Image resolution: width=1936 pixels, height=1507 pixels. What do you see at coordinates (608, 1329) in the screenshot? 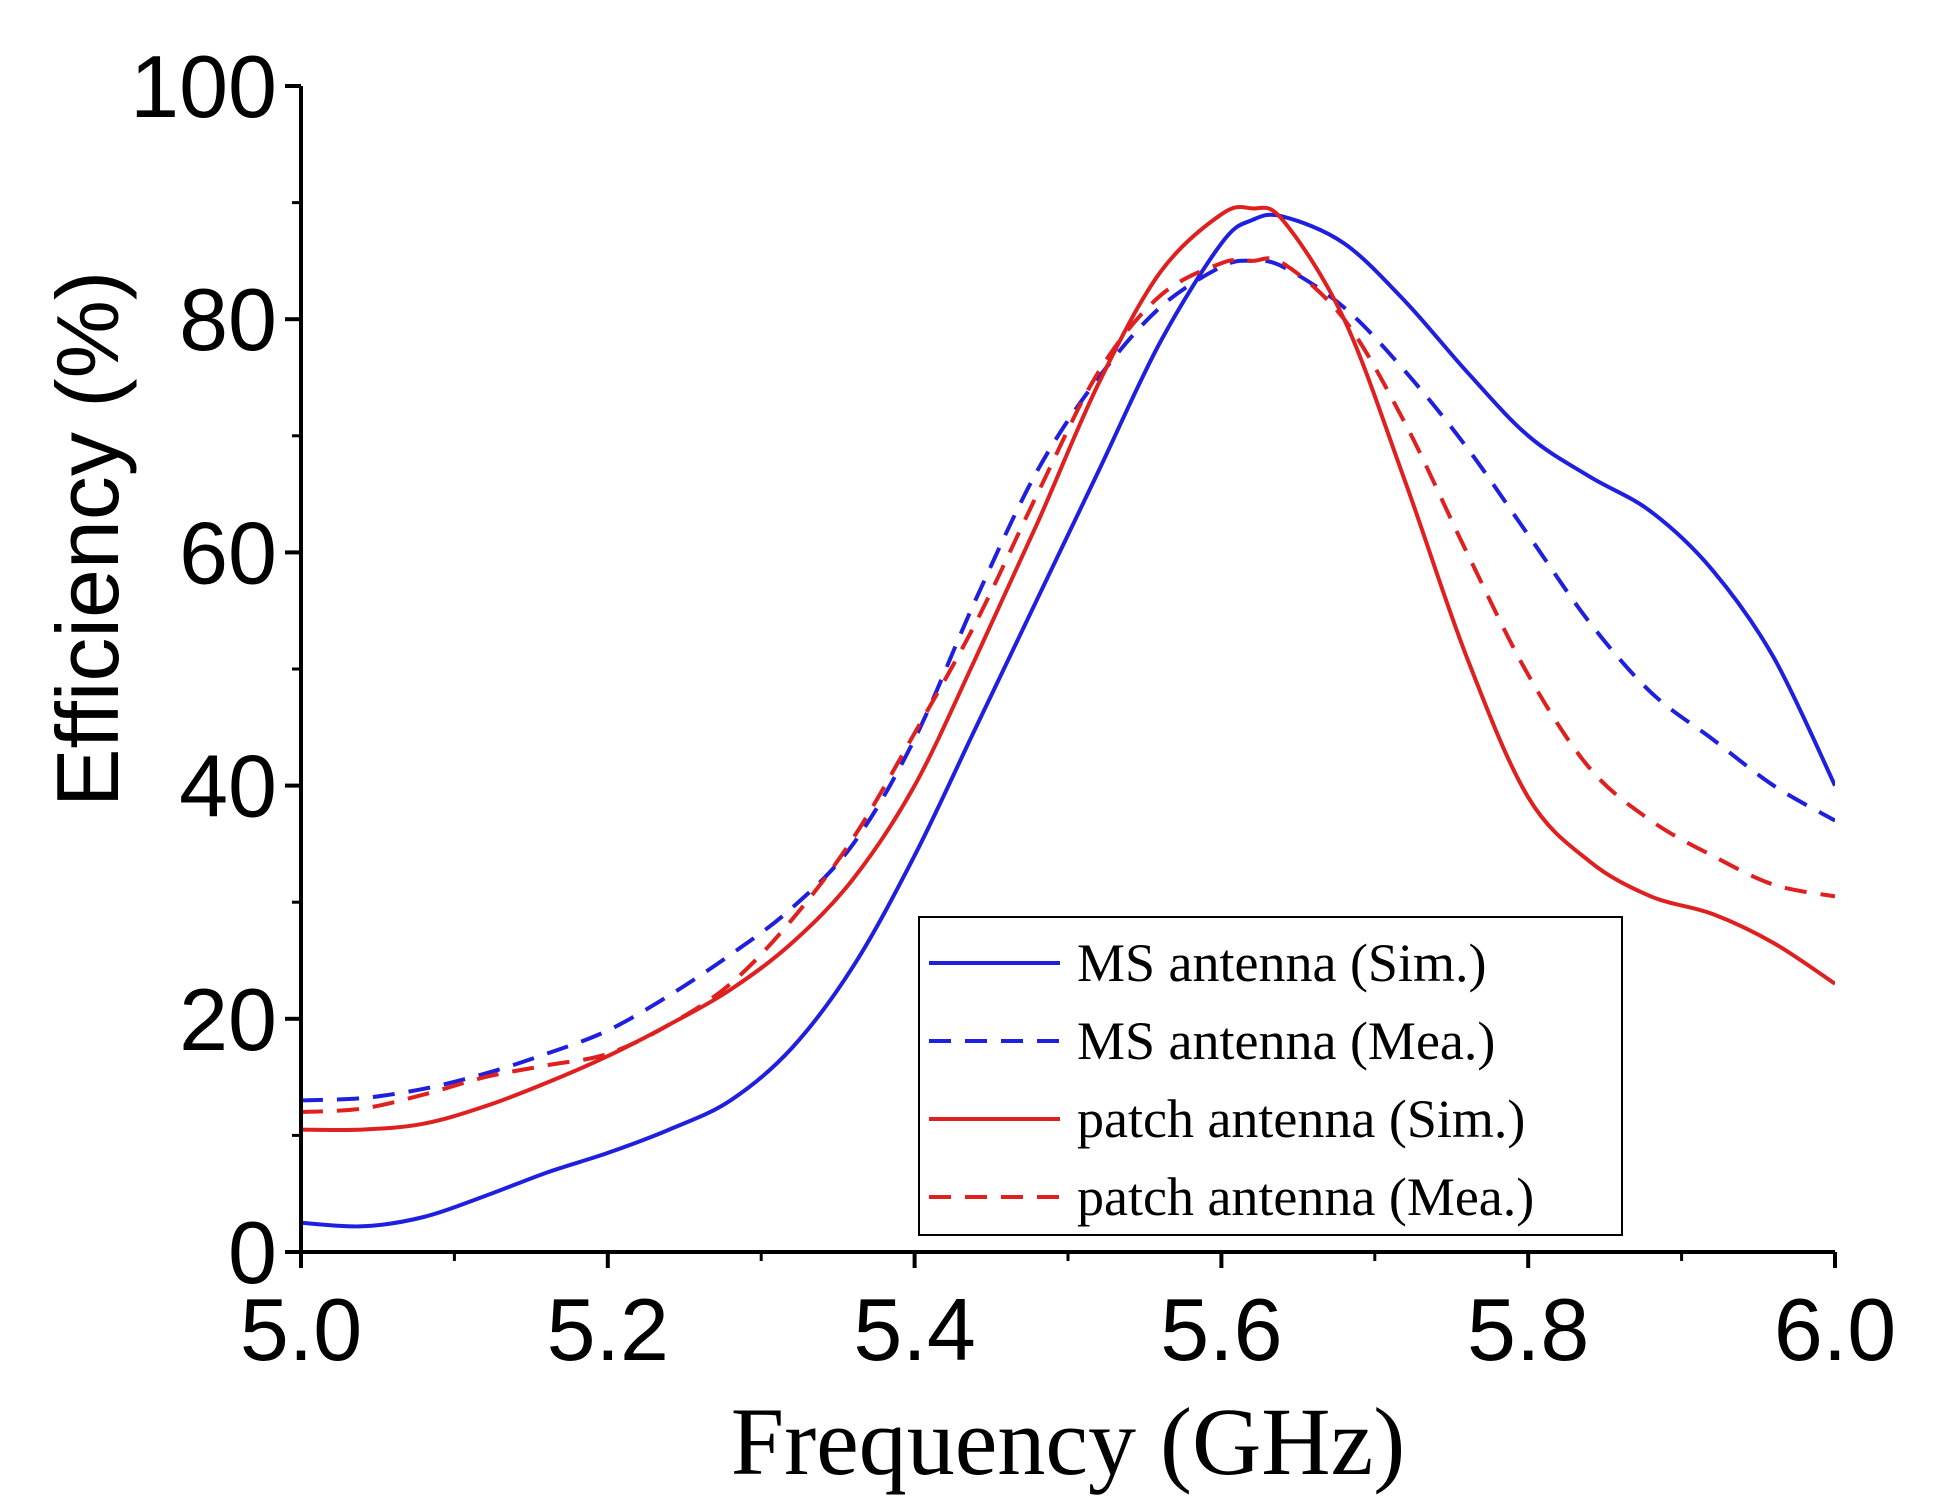
I see `x-tick-label: 5.2` at bounding box center [608, 1329].